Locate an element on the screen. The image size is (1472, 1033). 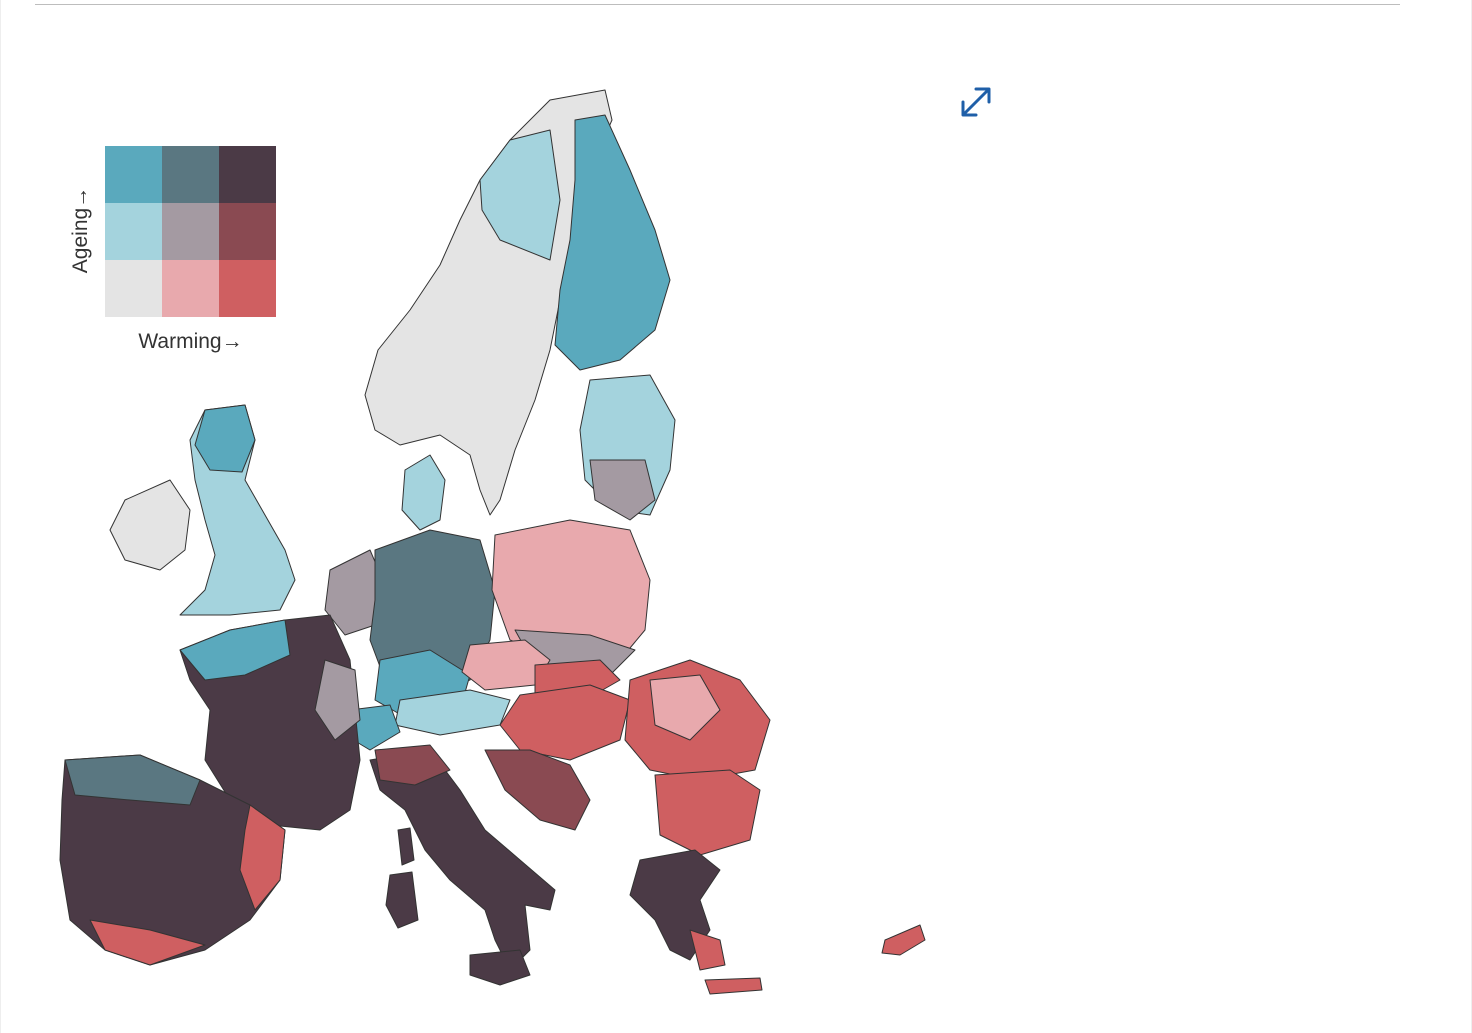
expand-arrows-icon is located at coordinates (976, 102).